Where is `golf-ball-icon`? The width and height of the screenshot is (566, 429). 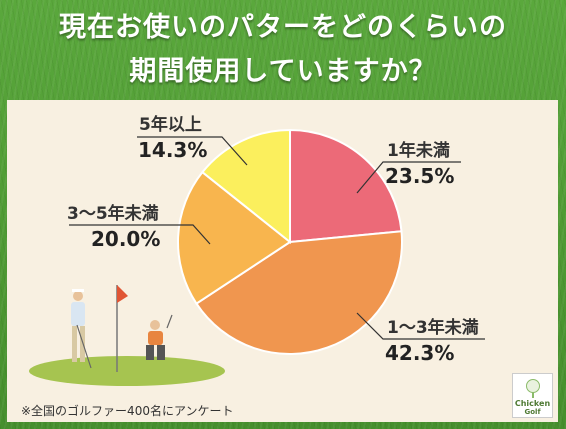 golf-ball-icon is located at coordinates (533, 386).